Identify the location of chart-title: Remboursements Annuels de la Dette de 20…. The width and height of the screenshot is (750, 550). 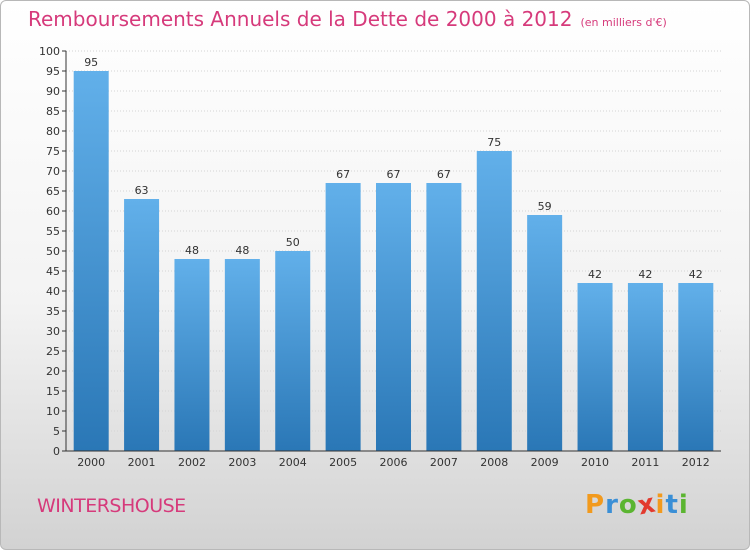
(347, 19).